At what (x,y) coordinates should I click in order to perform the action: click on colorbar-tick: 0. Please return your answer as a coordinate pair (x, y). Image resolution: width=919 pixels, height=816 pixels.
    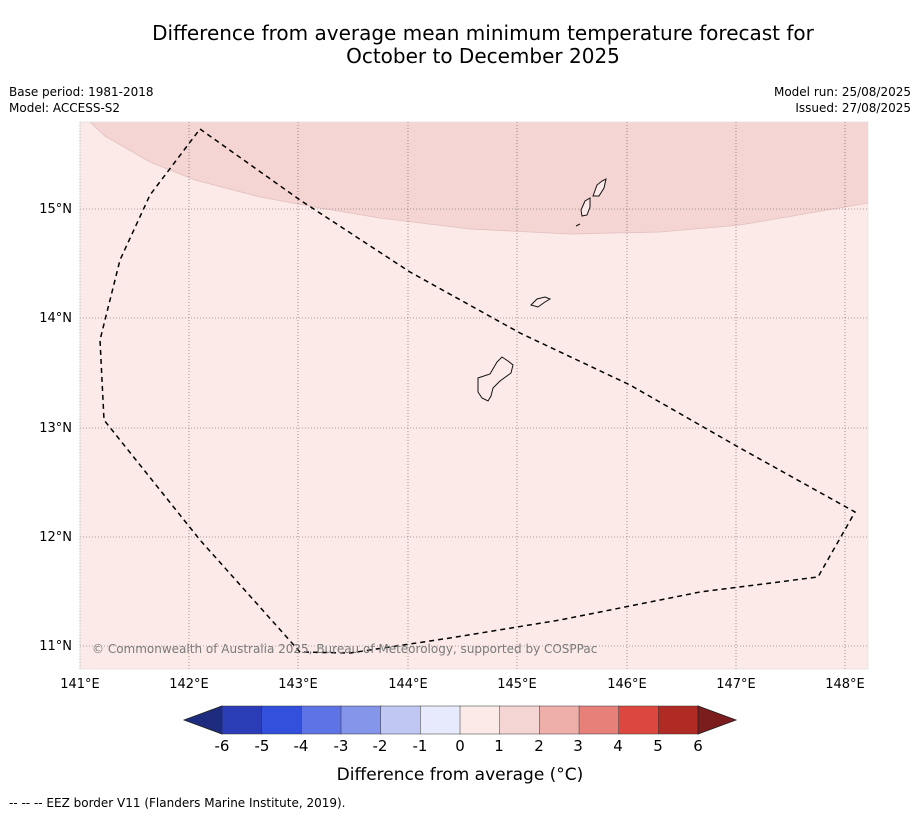
    Looking at the image, I should click on (460, 746).